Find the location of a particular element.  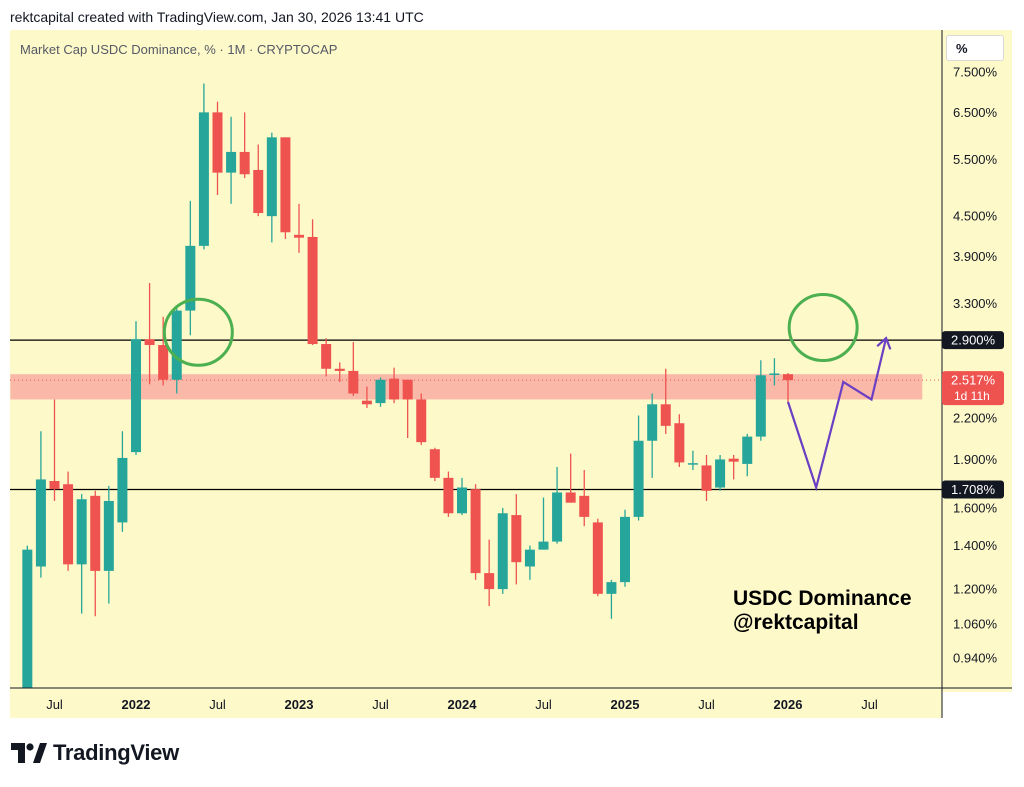

bar-countdown-label: 1d 11h is located at coordinates (972, 396).